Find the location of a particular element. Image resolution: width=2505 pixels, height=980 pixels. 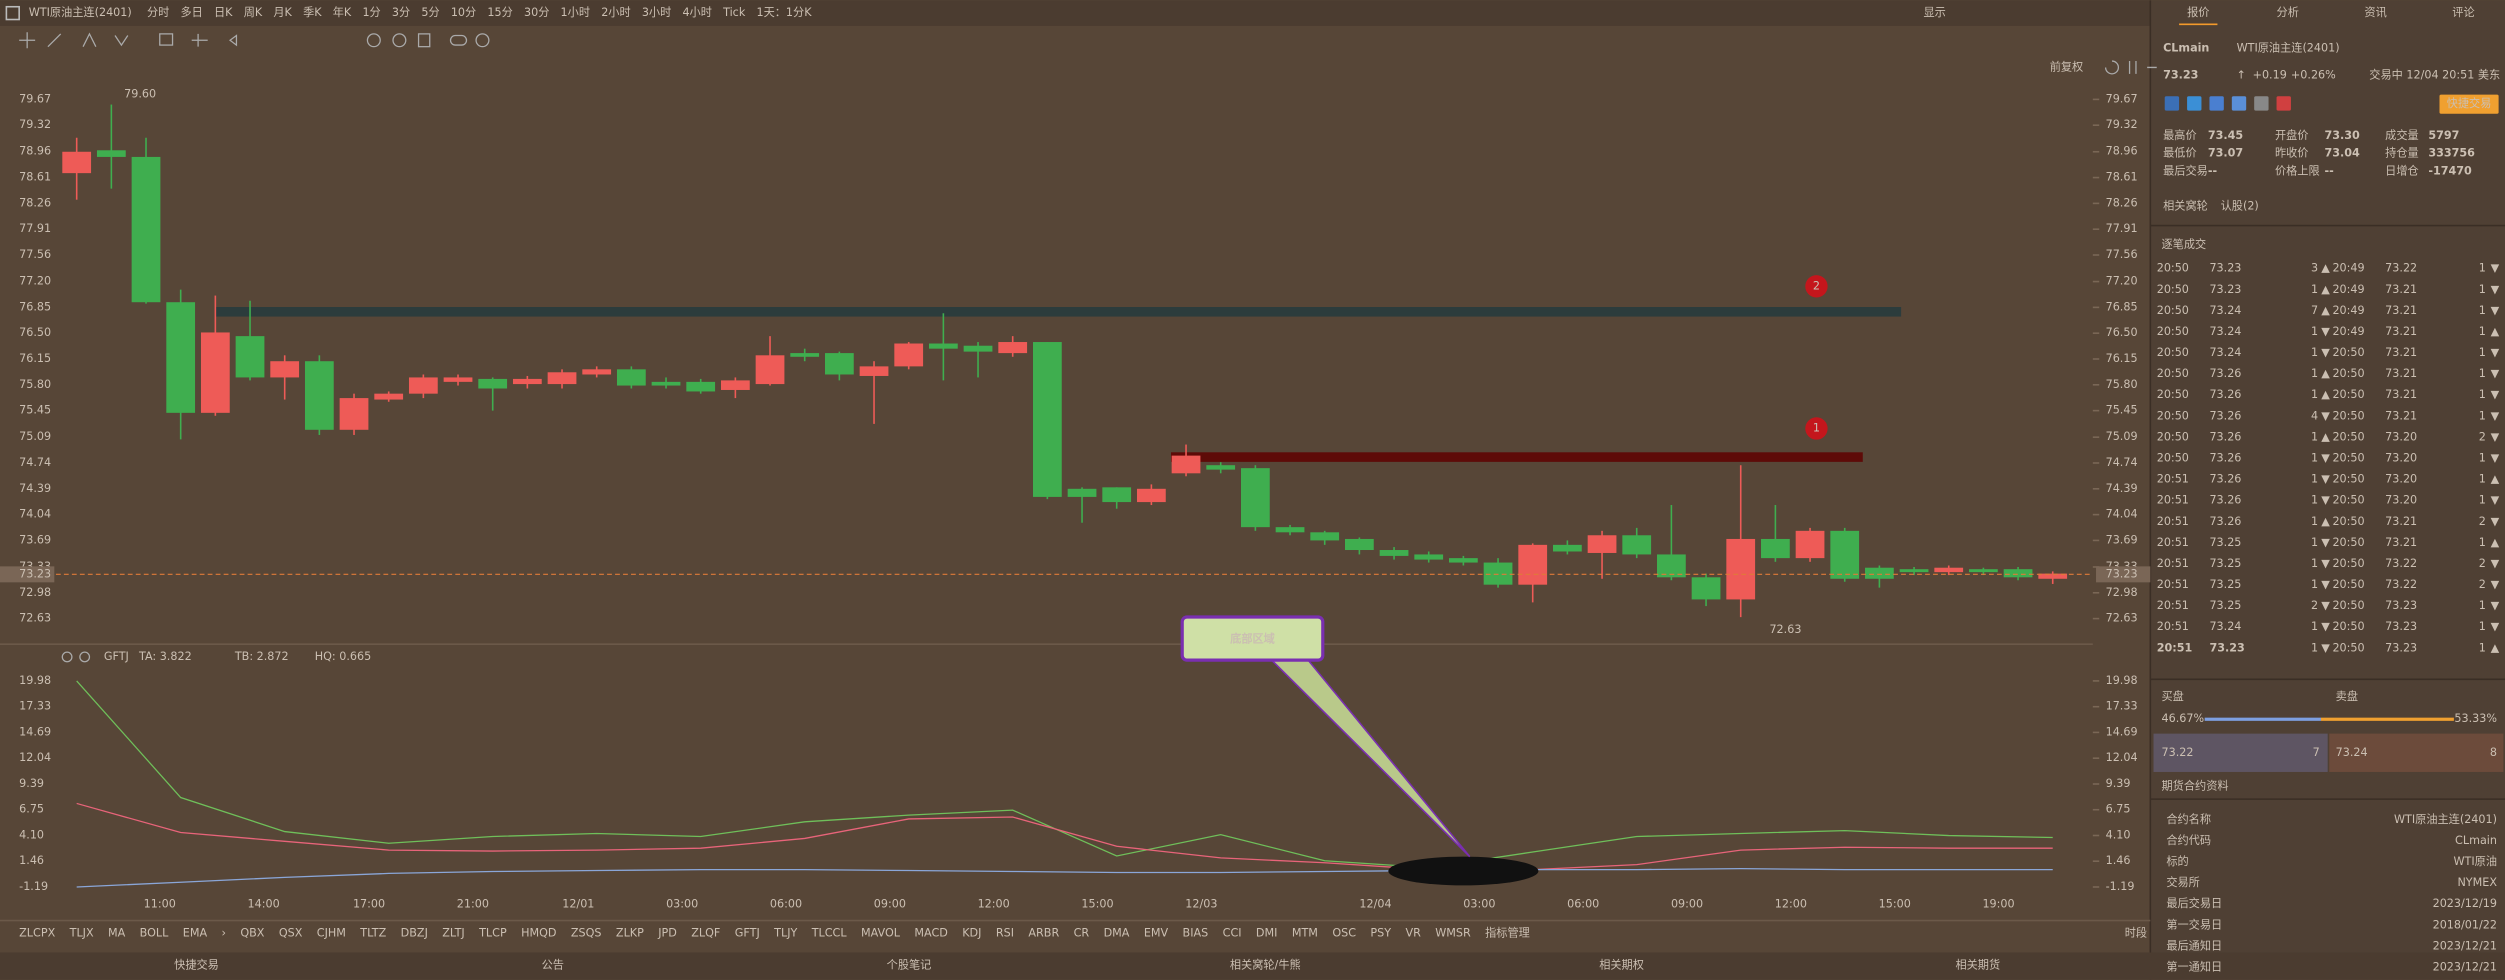

period-tab: 10分 is located at coordinates (463, 12).